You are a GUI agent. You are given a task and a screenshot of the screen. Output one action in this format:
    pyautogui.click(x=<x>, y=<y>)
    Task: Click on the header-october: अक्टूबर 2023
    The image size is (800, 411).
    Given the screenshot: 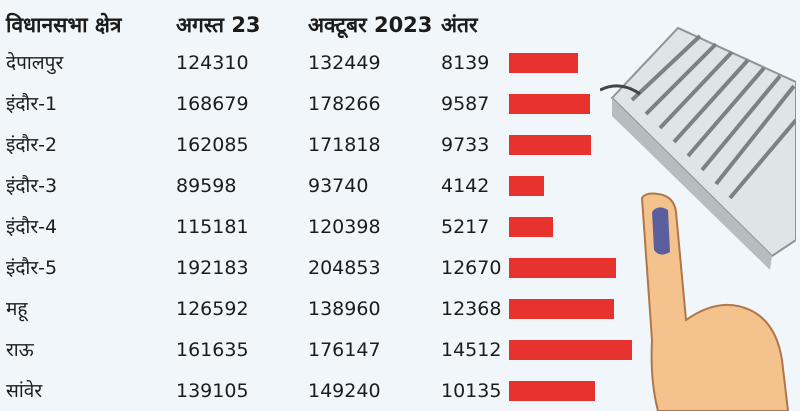 What is the action you would take?
    pyautogui.click(x=370, y=25)
    